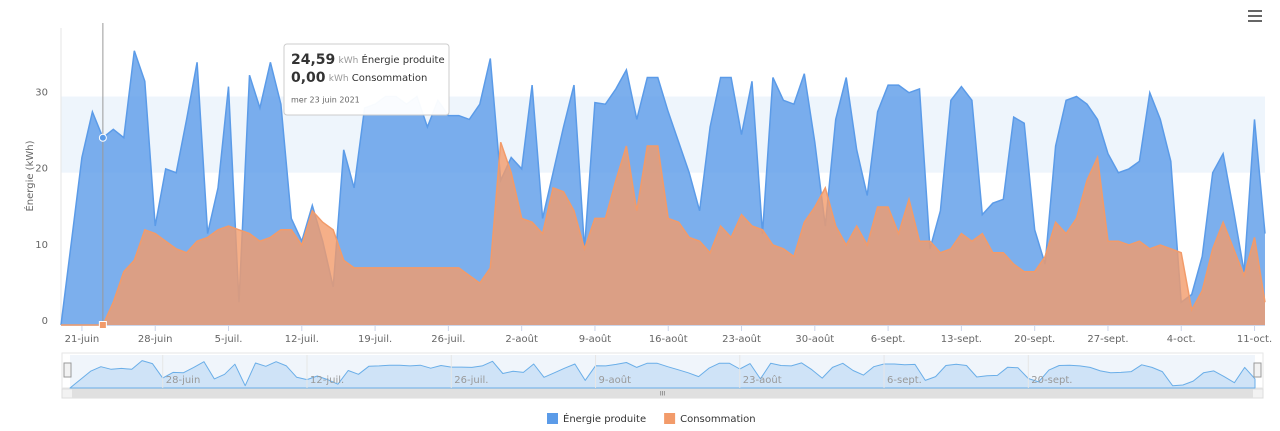 The image size is (1280, 431). I want to click on x-tick-label: 28-juin, so click(155, 339).